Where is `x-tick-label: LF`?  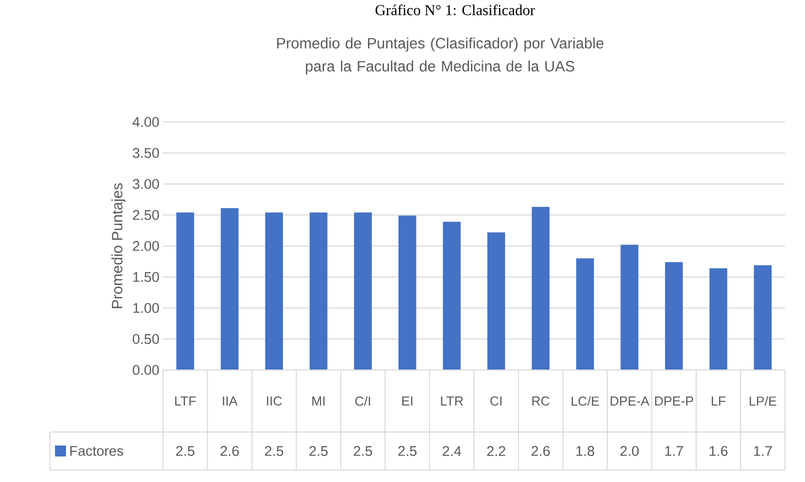 x-tick-label: LF is located at coordinates (719, 401).